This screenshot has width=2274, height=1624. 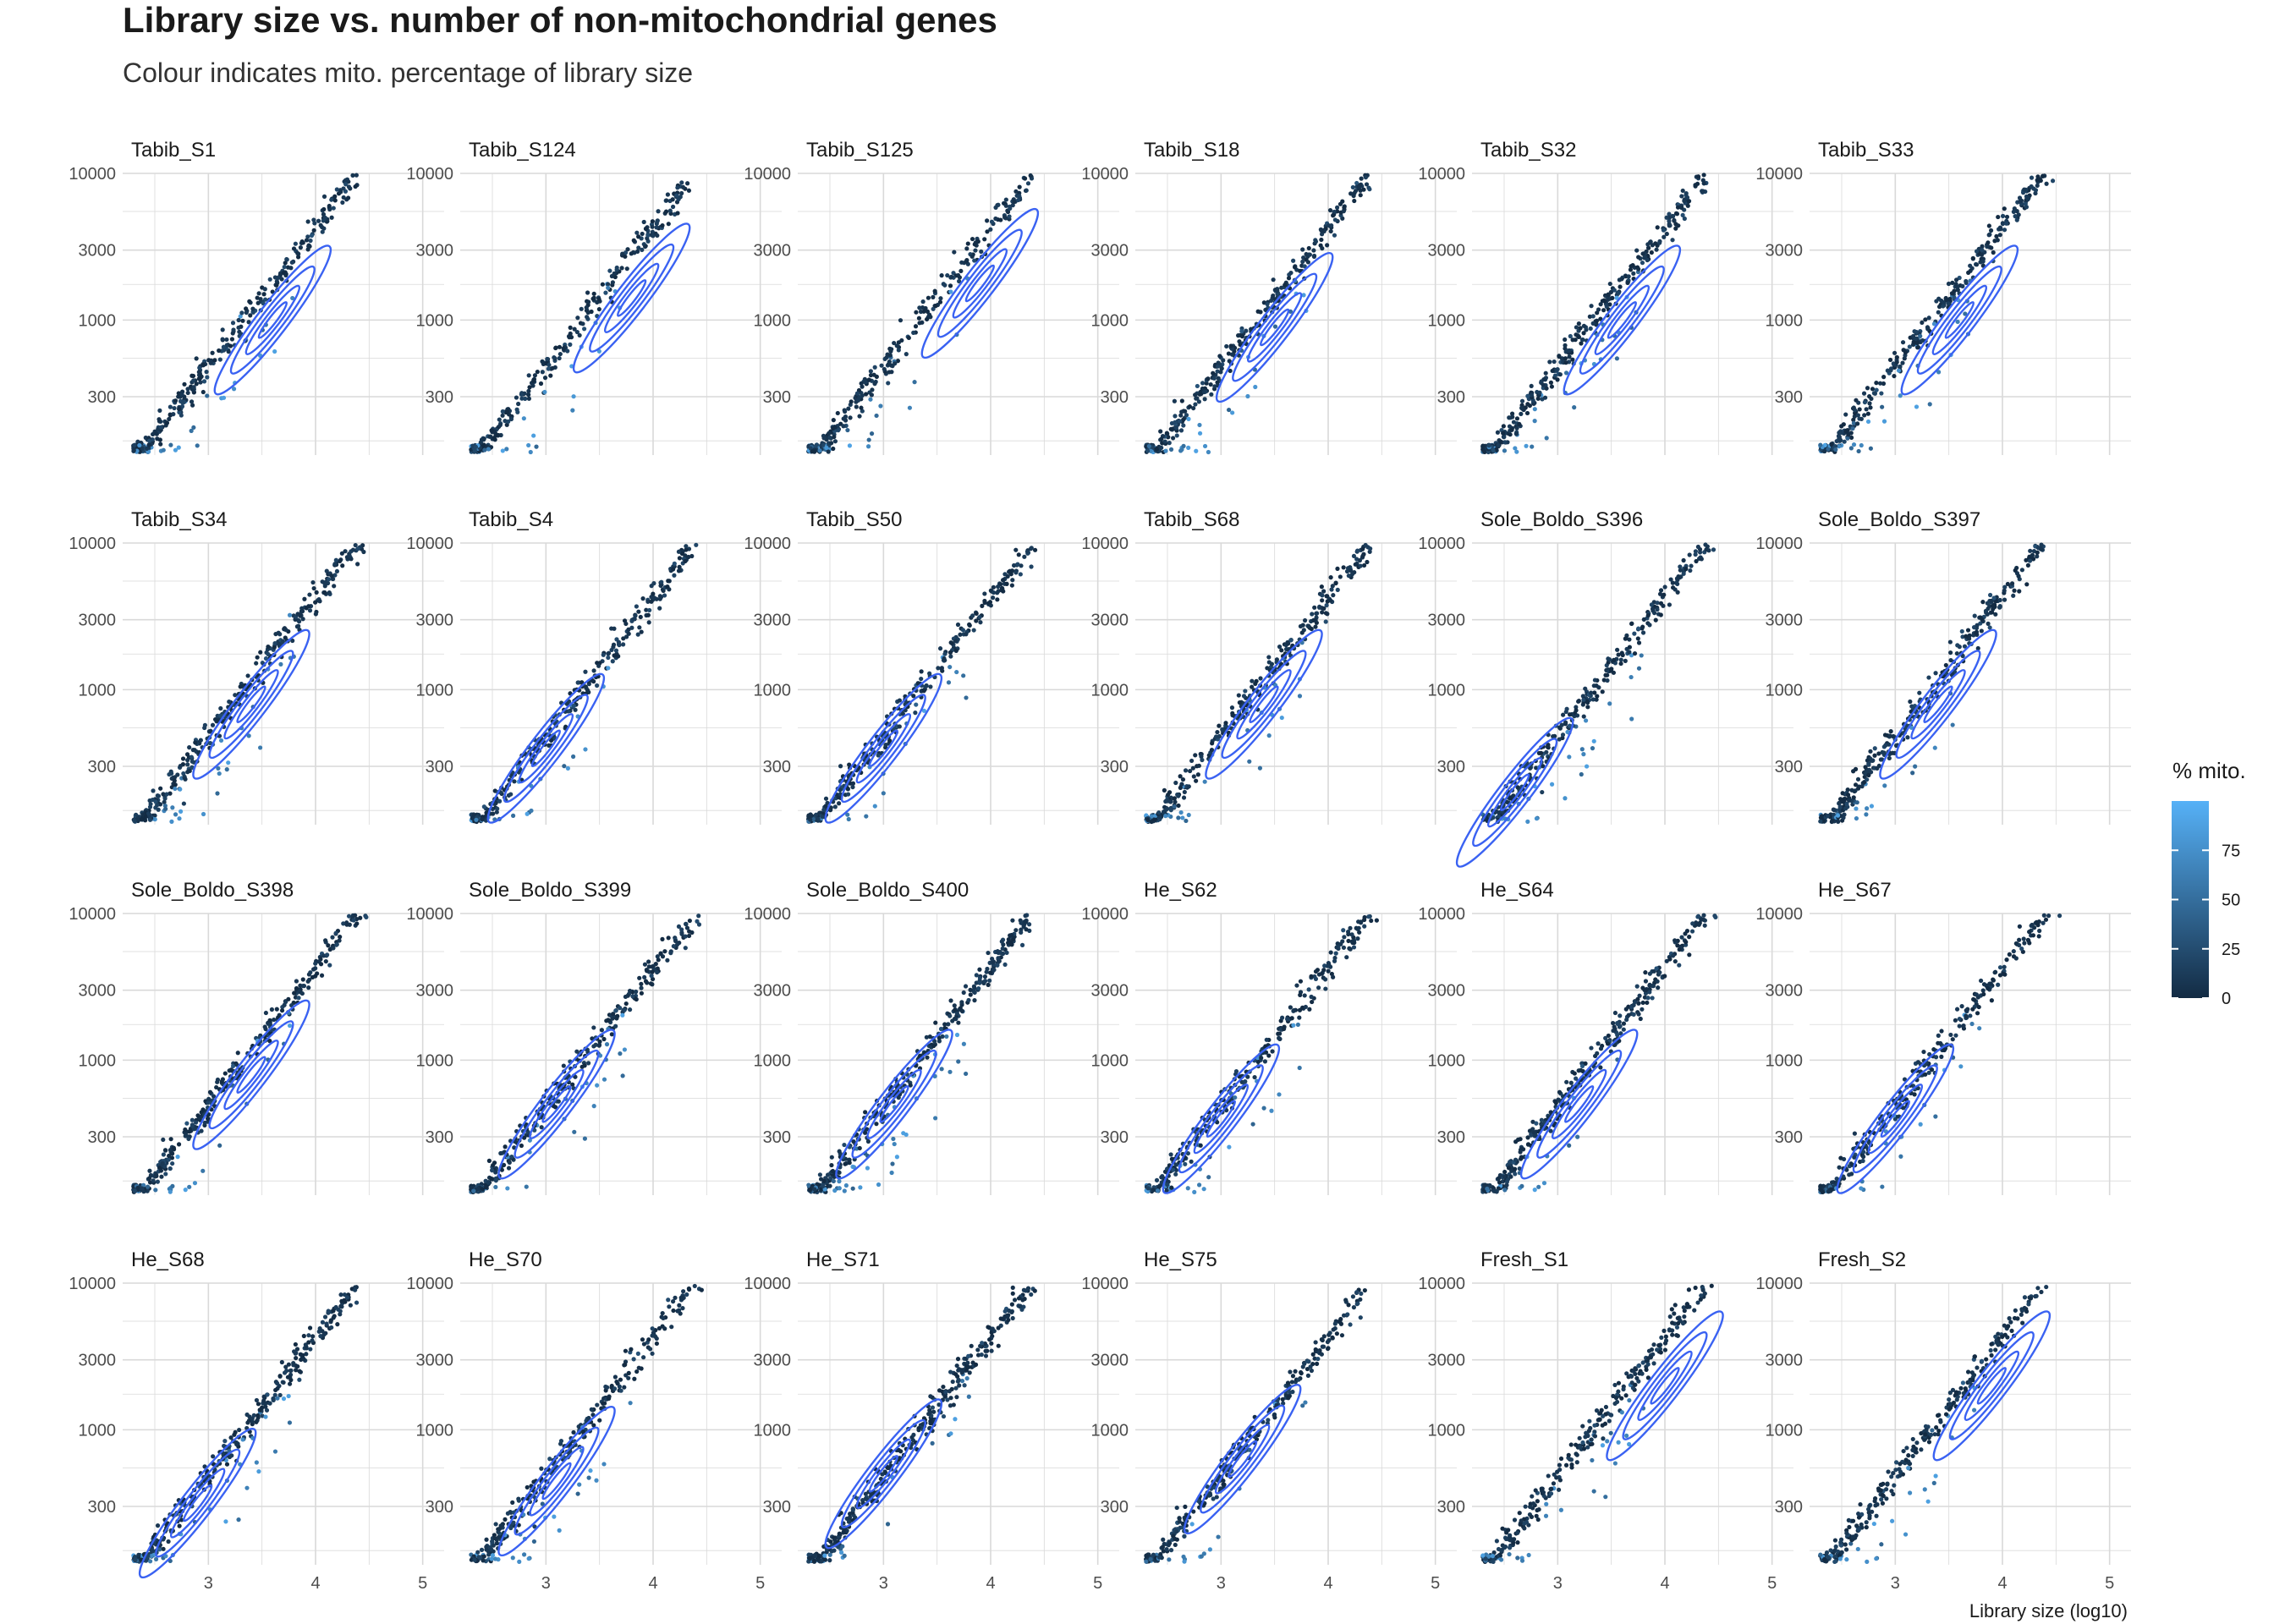 What do you see at coordinates (1258, 314) in the screenshot?
I see `scatter-points` at bounding box center [1258, 314].